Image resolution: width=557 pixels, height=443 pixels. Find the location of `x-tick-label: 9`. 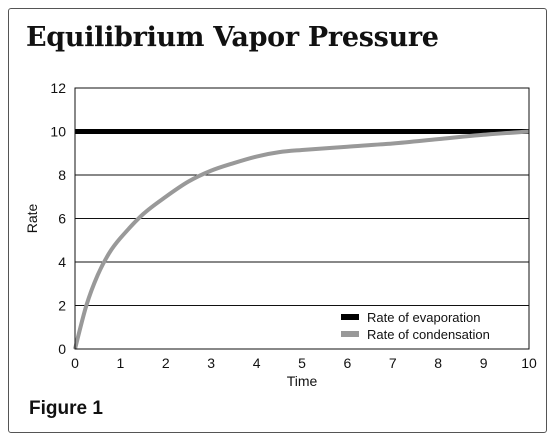

x-tick-label: 9 is located at coordinates (484, 363).